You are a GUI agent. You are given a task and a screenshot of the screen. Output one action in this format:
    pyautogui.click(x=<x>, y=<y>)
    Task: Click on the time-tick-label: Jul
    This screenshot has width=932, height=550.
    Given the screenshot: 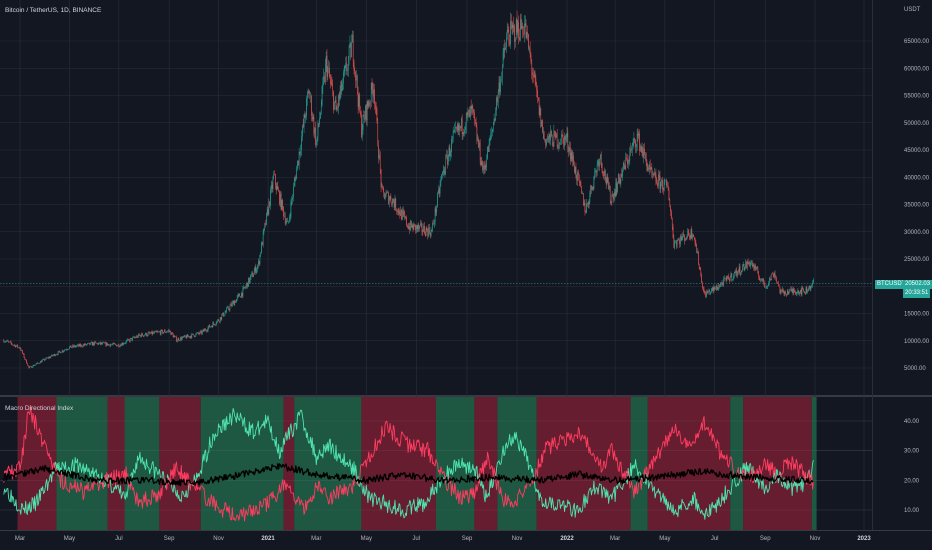 What is the action you would take?
    pyautogui.click(x=715, y=539)
    